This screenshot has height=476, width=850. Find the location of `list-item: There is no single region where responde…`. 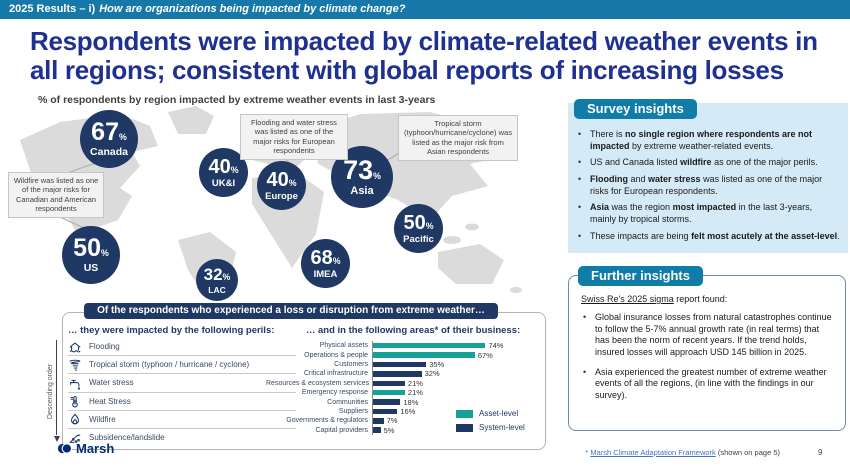

list-item: There is no single region where responde… is located at coordinates (709, 140).